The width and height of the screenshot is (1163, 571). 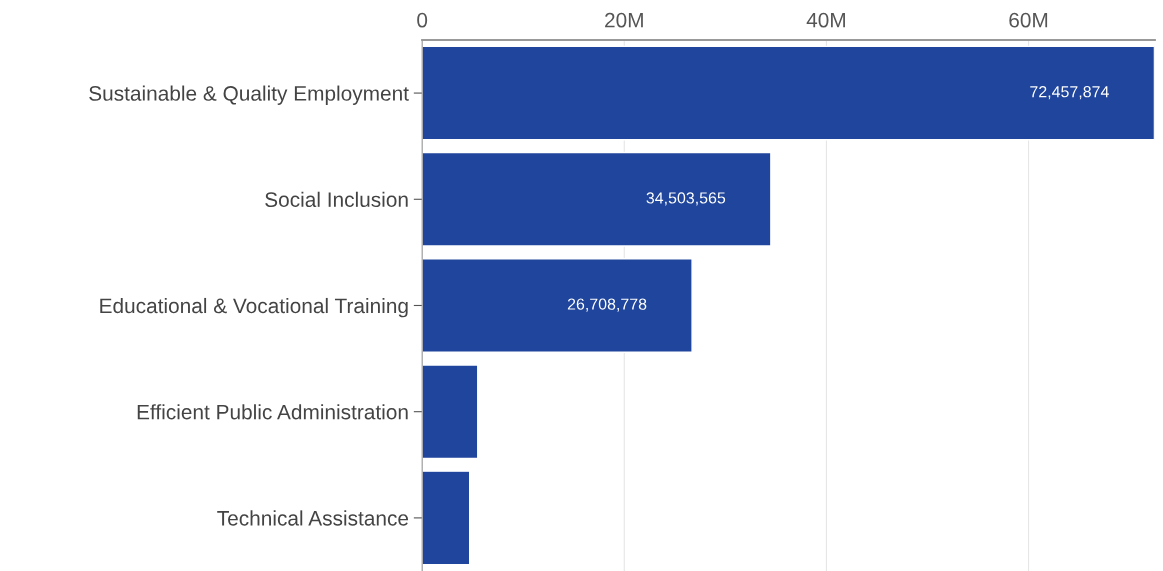 I want to click on y-tick-label: Technical Assistance, so click(x=313, y=518).